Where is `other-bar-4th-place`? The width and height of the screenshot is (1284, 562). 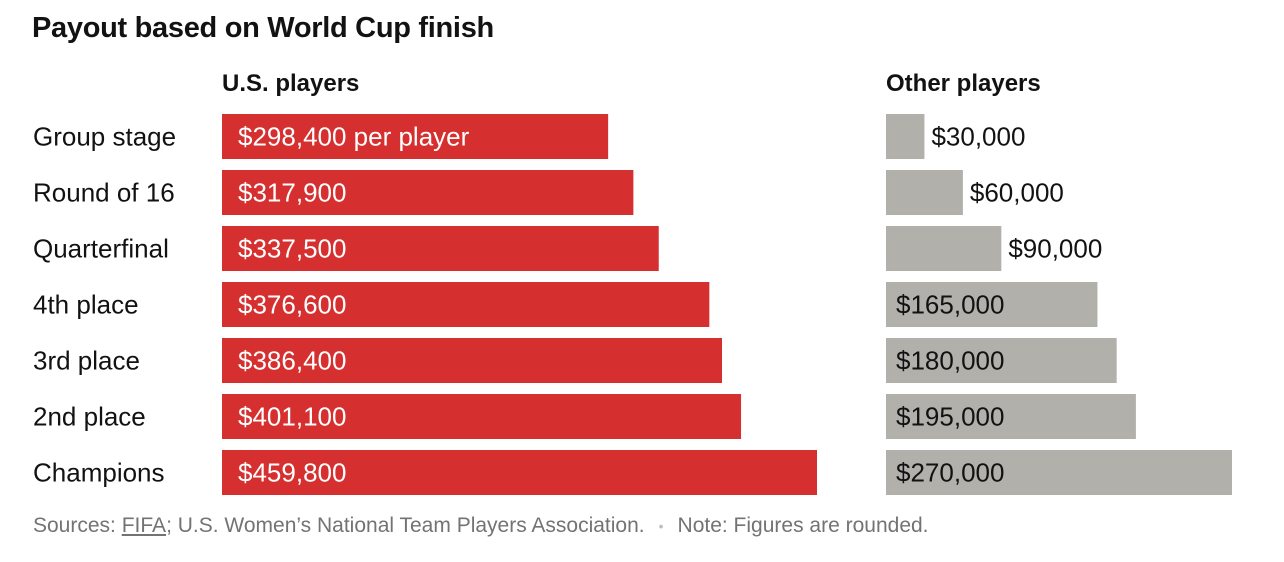 other-bar-4th-place is located at coordinates (992, 304).